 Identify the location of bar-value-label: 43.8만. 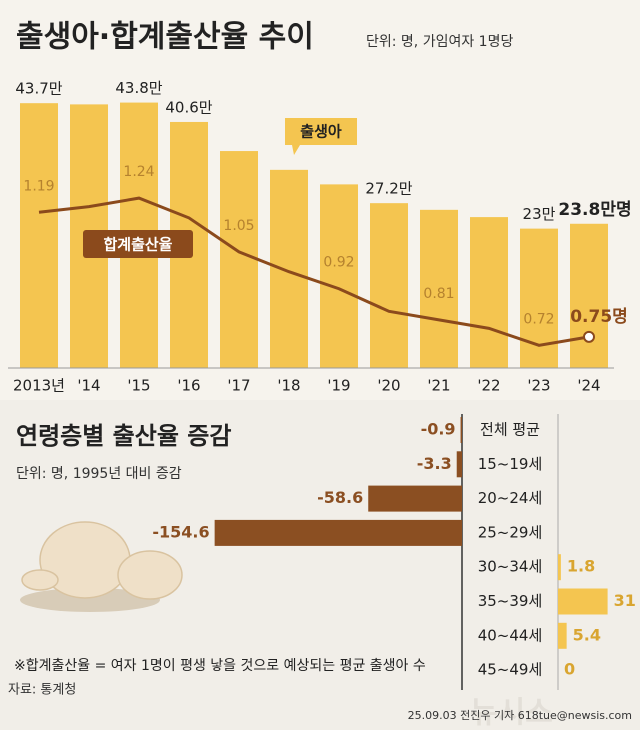
(138, 88).